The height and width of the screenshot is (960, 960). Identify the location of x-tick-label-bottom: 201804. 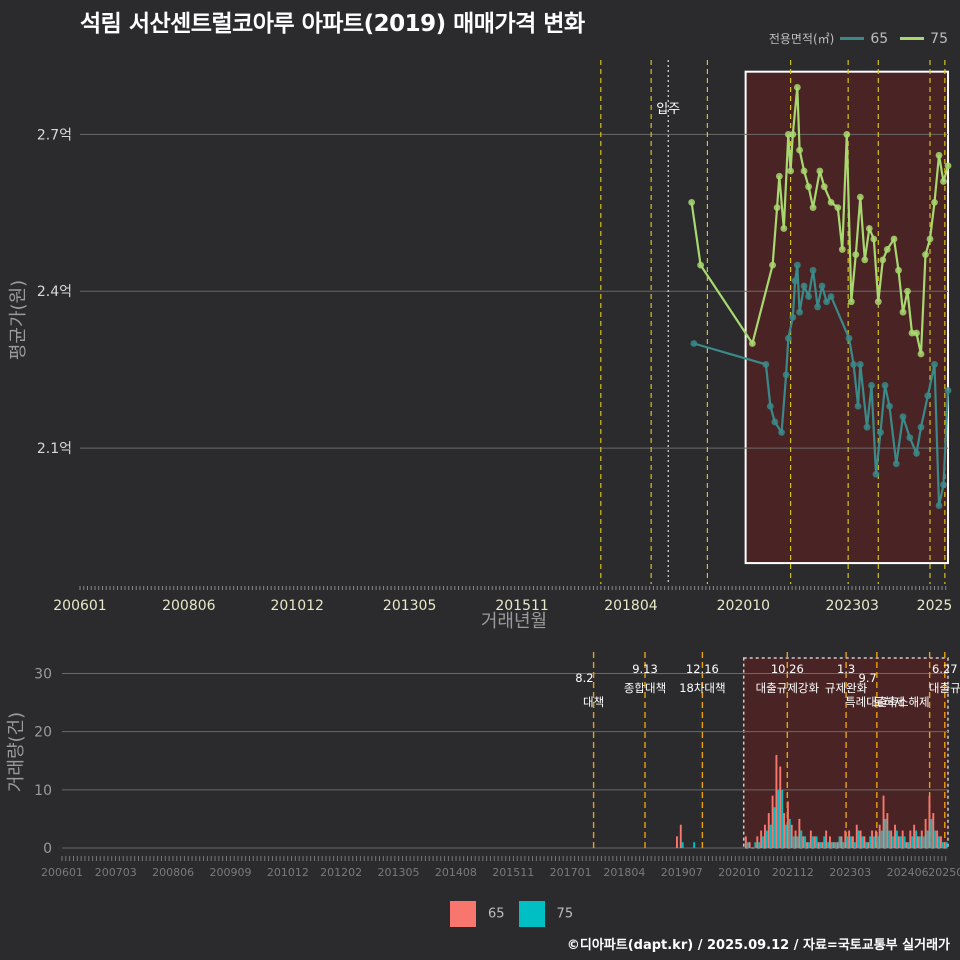
(624, 872).